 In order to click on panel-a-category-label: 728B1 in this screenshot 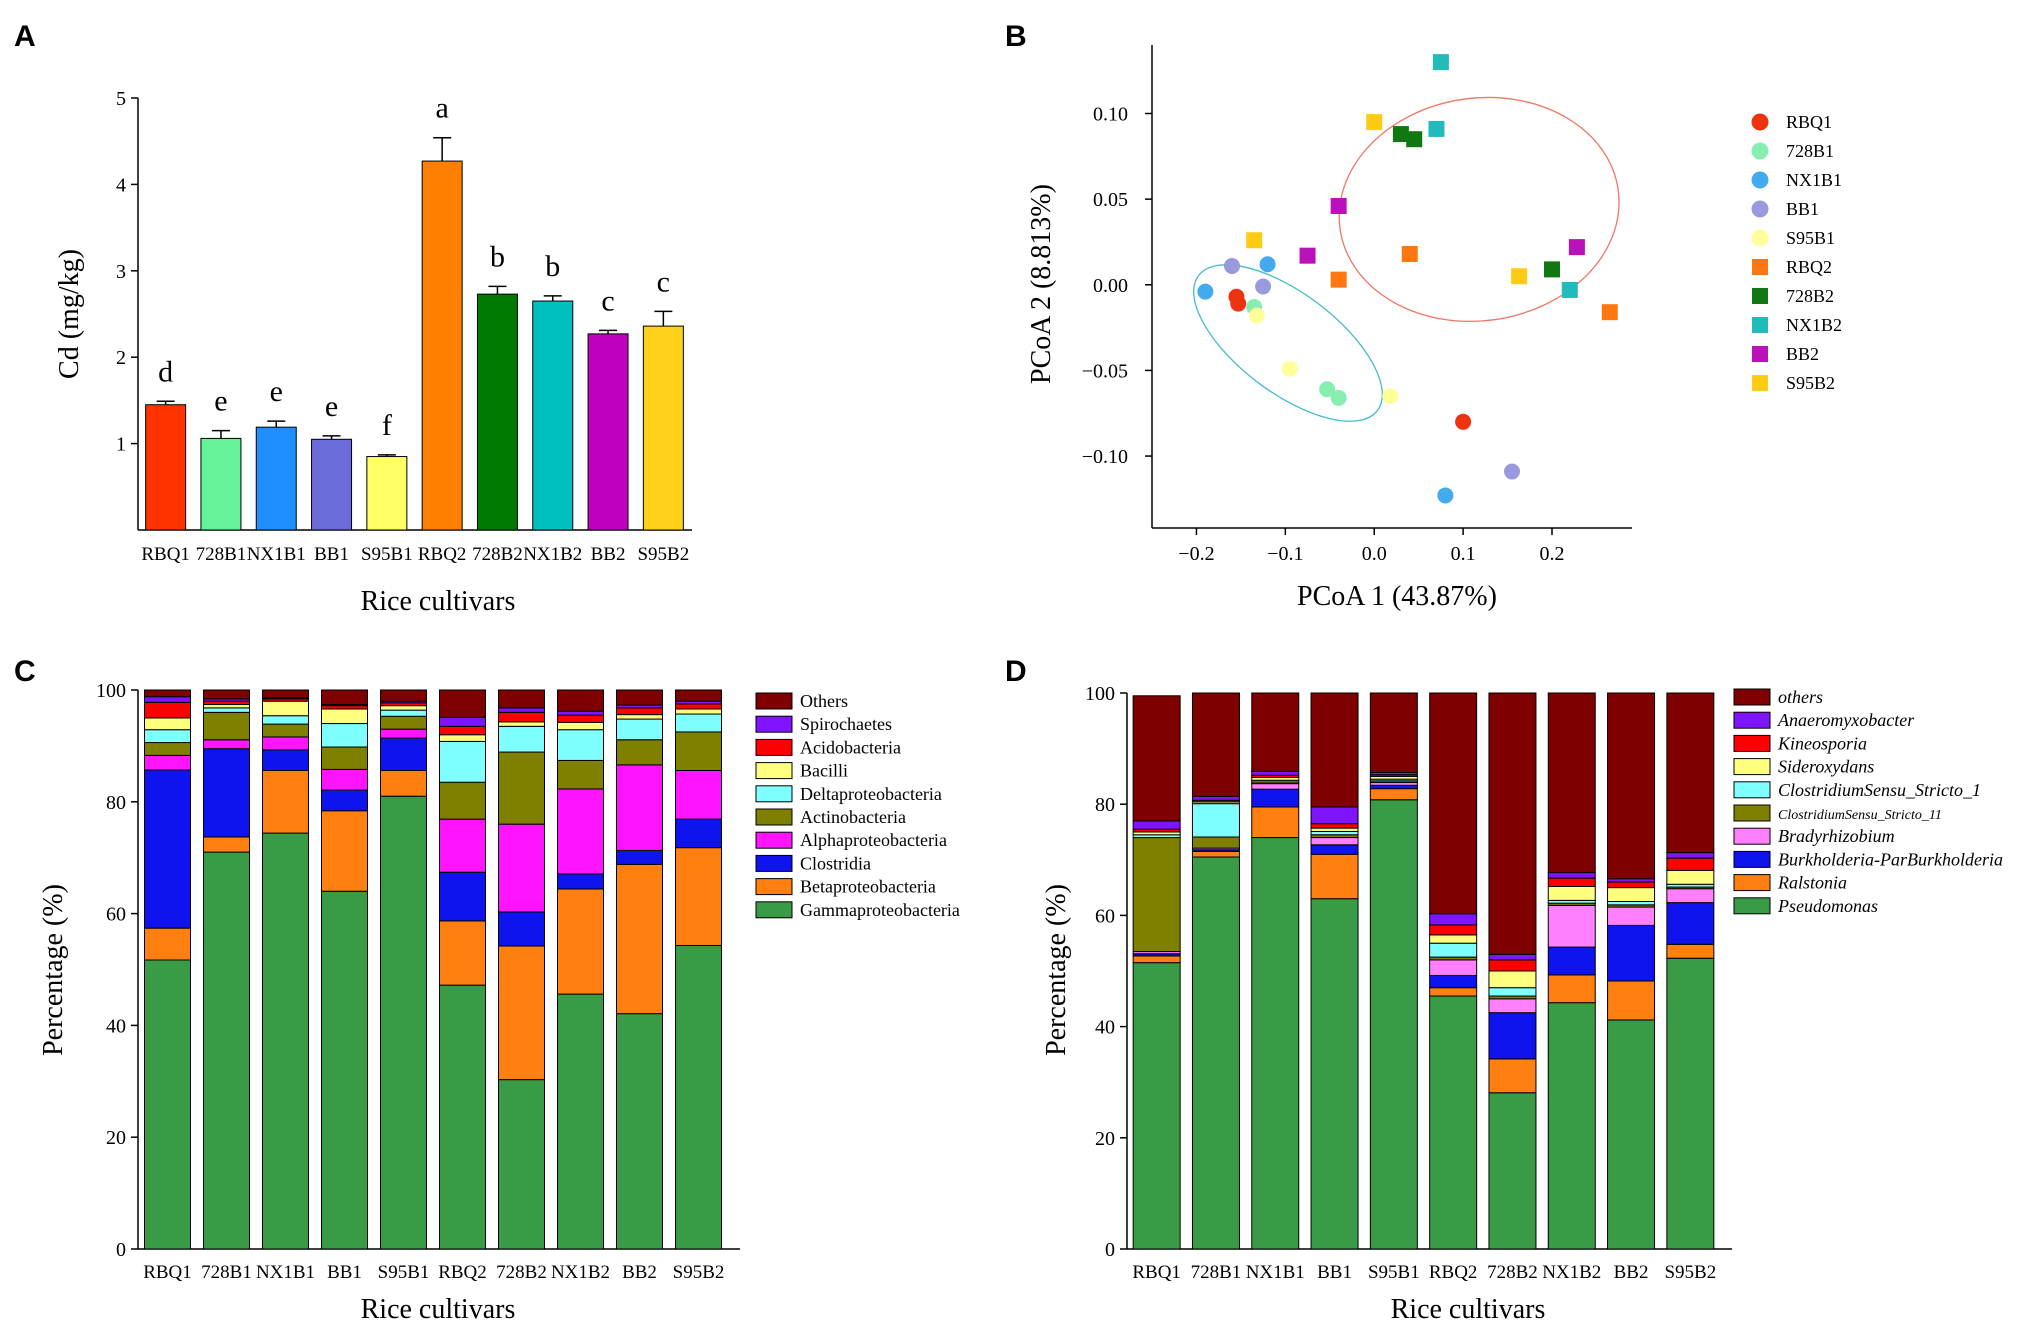, I will do `click(221, 554)`.